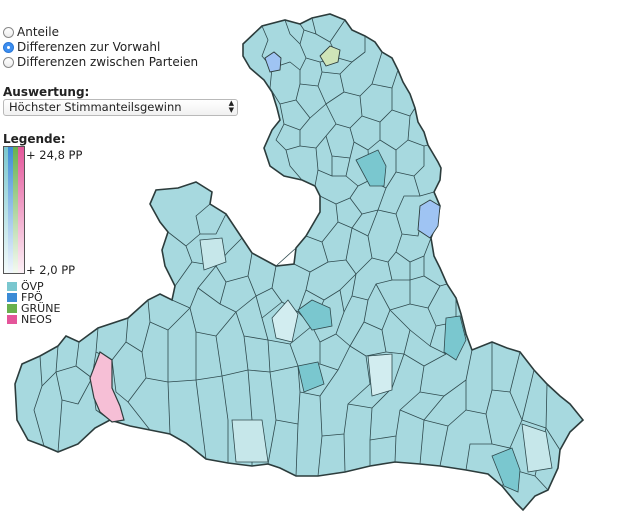 This screenshot has height=516, width=640. I want to click on option-diff-parties: Differenzen zwischen Parteien, so click(100, 62).